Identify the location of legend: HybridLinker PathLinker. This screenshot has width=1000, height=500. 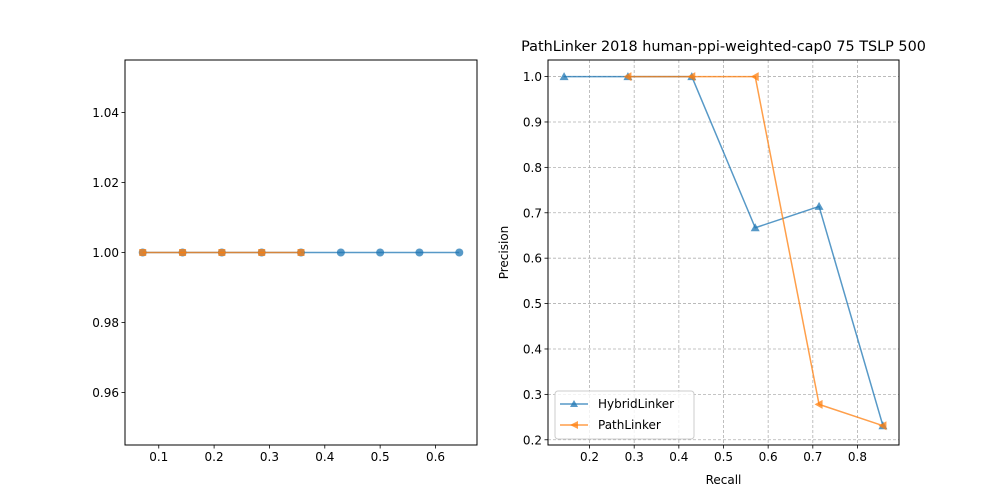
(624, 415).